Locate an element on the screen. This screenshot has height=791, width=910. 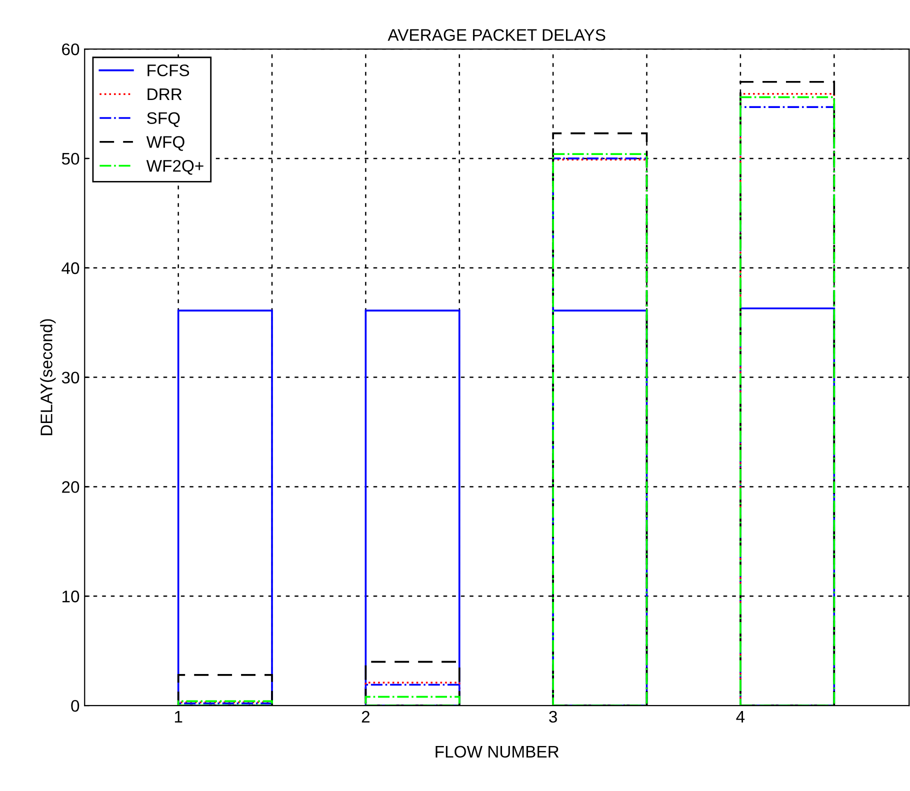
y-tick-label: 40 is located at coordinates (71, 268).